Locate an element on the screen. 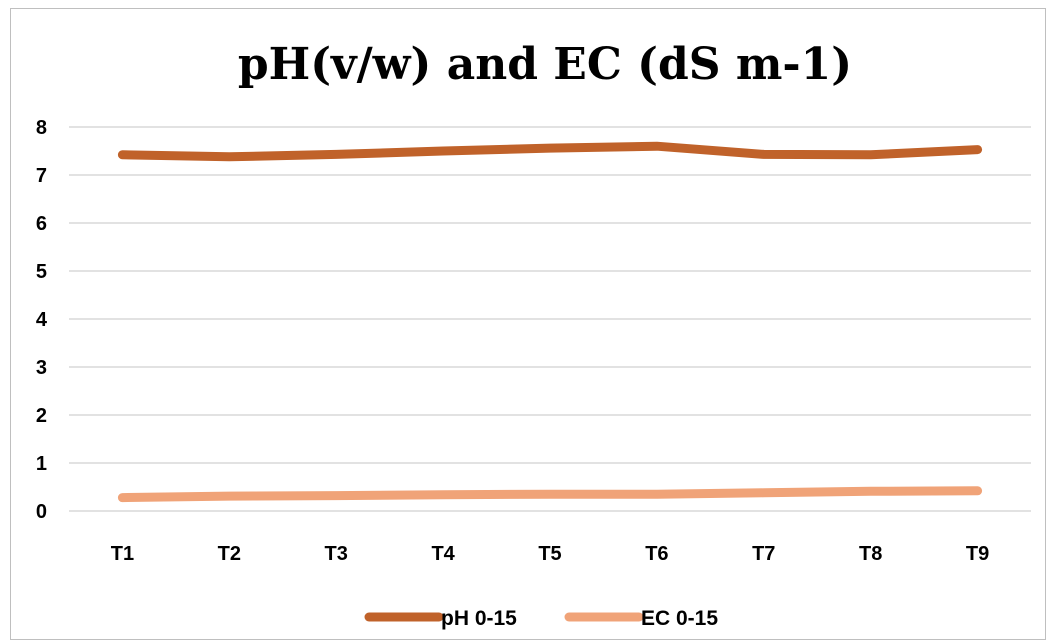 The image size is (1054, 643). y-tick-label: 4 is located at coordinates (42, 320).